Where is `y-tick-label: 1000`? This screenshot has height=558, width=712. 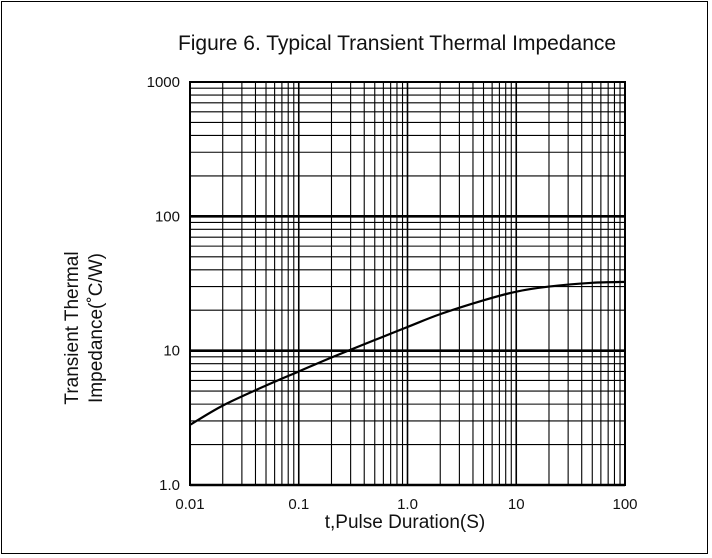 y-tick-label: 1000 is located at coordinates (163, 82).